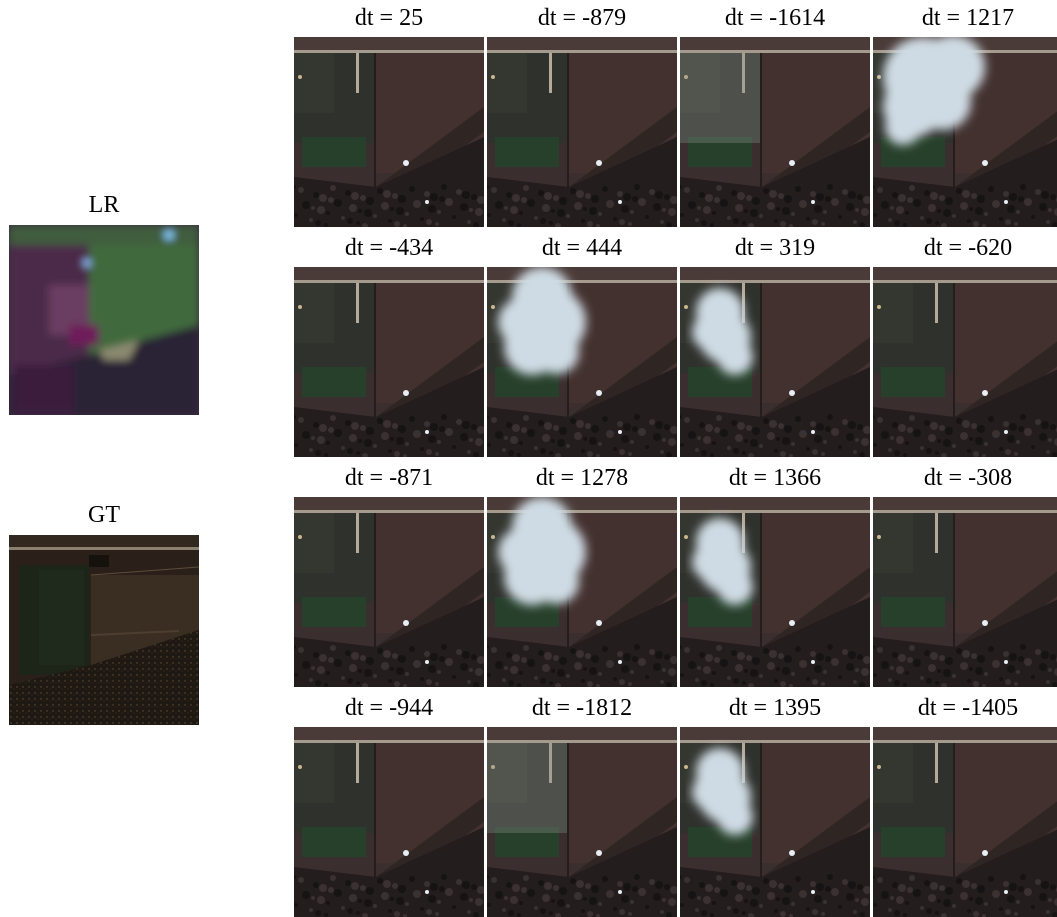 The height and width of the screenshot is (917, 1057). What do you see at coordinates (968, 248) in the screenshot?
I see `dt-label: dt = -620` at bounding box center [968, 248].